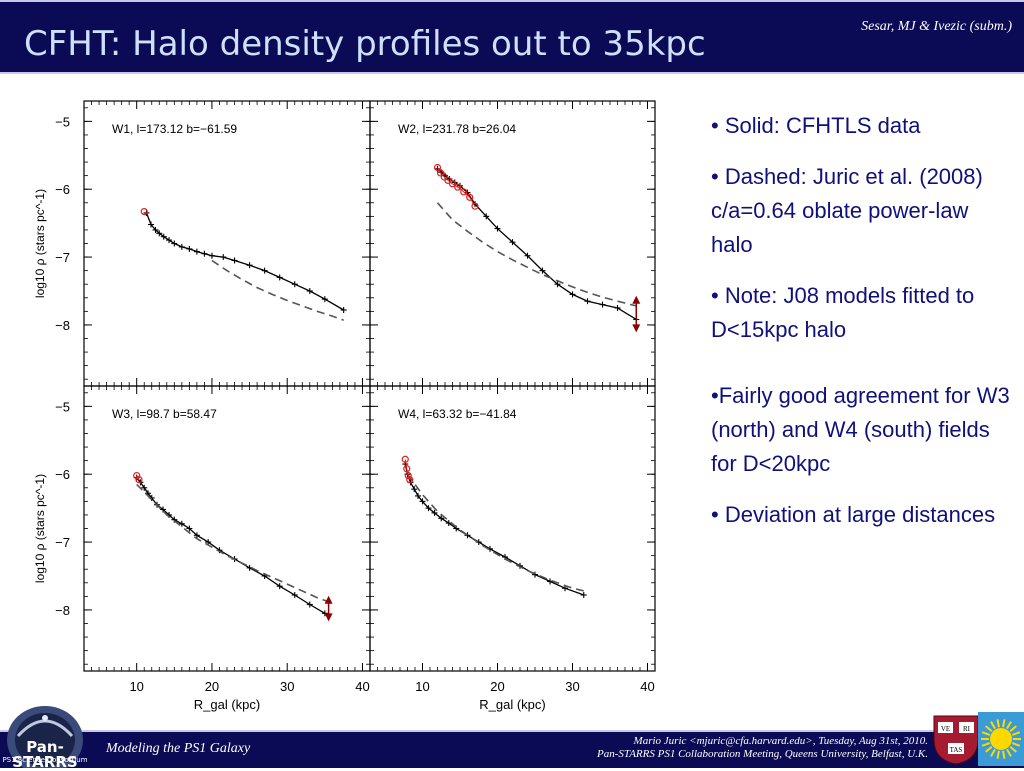 The height and width of the screenshot is (771, 1024). I want to click on pan-starrs-logo-icon, so click(45, 737).